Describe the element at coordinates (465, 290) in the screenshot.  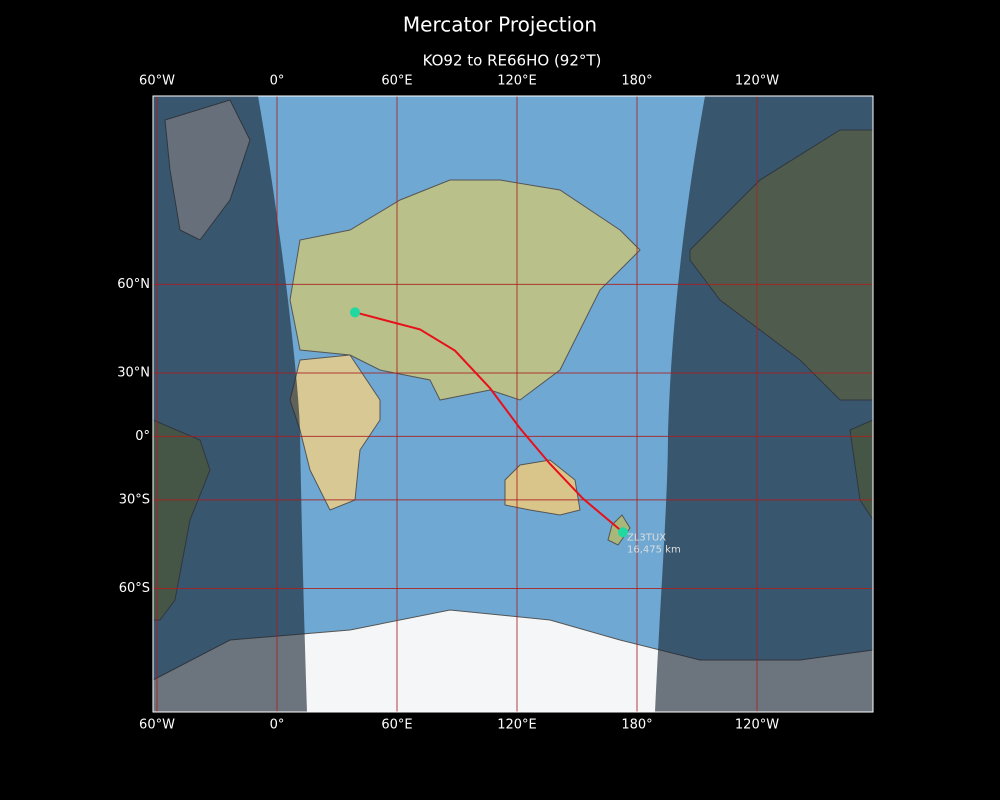
I see `eurasia` at that location.